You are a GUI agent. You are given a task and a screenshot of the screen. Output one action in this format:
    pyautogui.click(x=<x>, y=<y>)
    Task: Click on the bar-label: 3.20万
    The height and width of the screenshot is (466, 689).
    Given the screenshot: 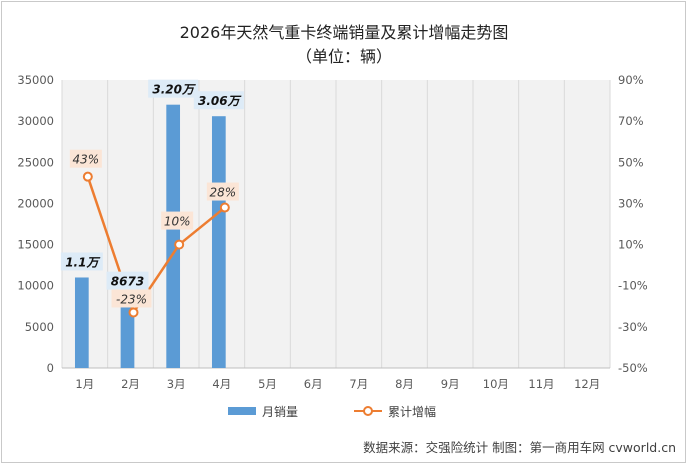 What is the action you would take?
    pyautogui.click(x=174, y=90)
    